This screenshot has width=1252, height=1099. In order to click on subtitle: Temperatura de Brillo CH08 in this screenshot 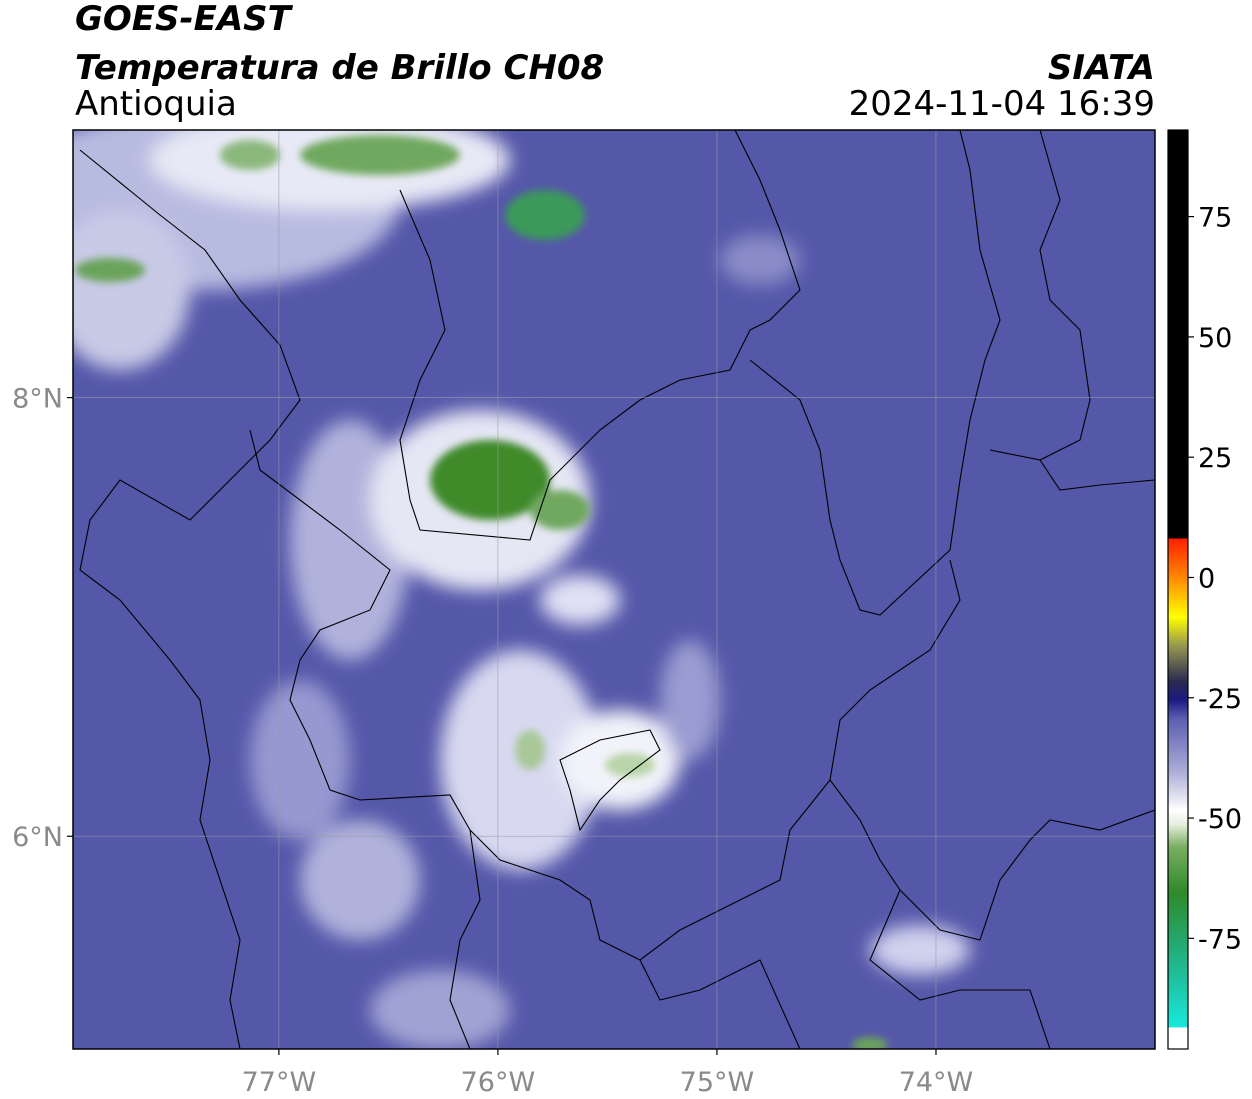, I will do `click(339, 68)`.